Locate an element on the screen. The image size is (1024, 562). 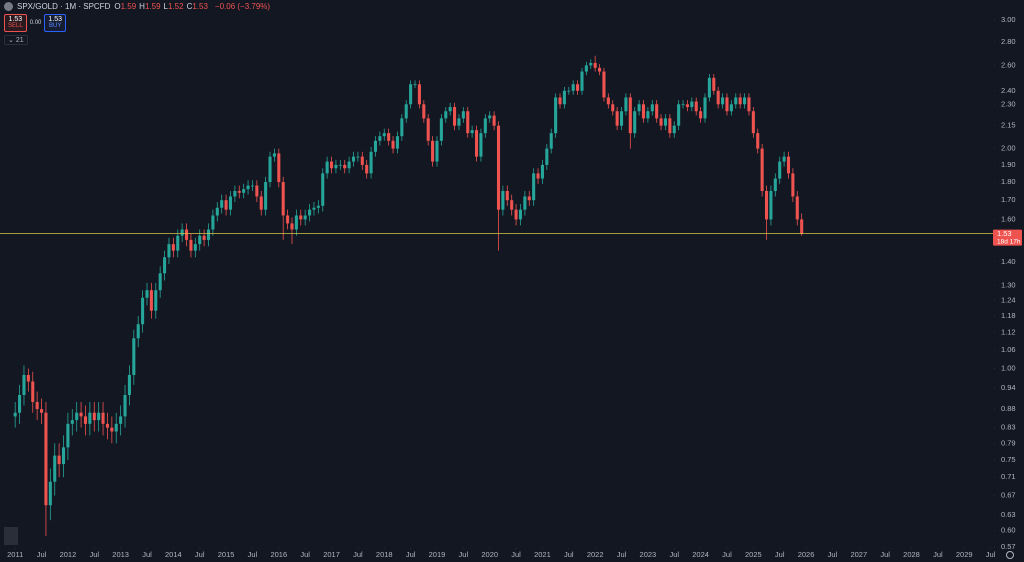
y-tick-label: 1.60 is located at coordinates (1008, 218).